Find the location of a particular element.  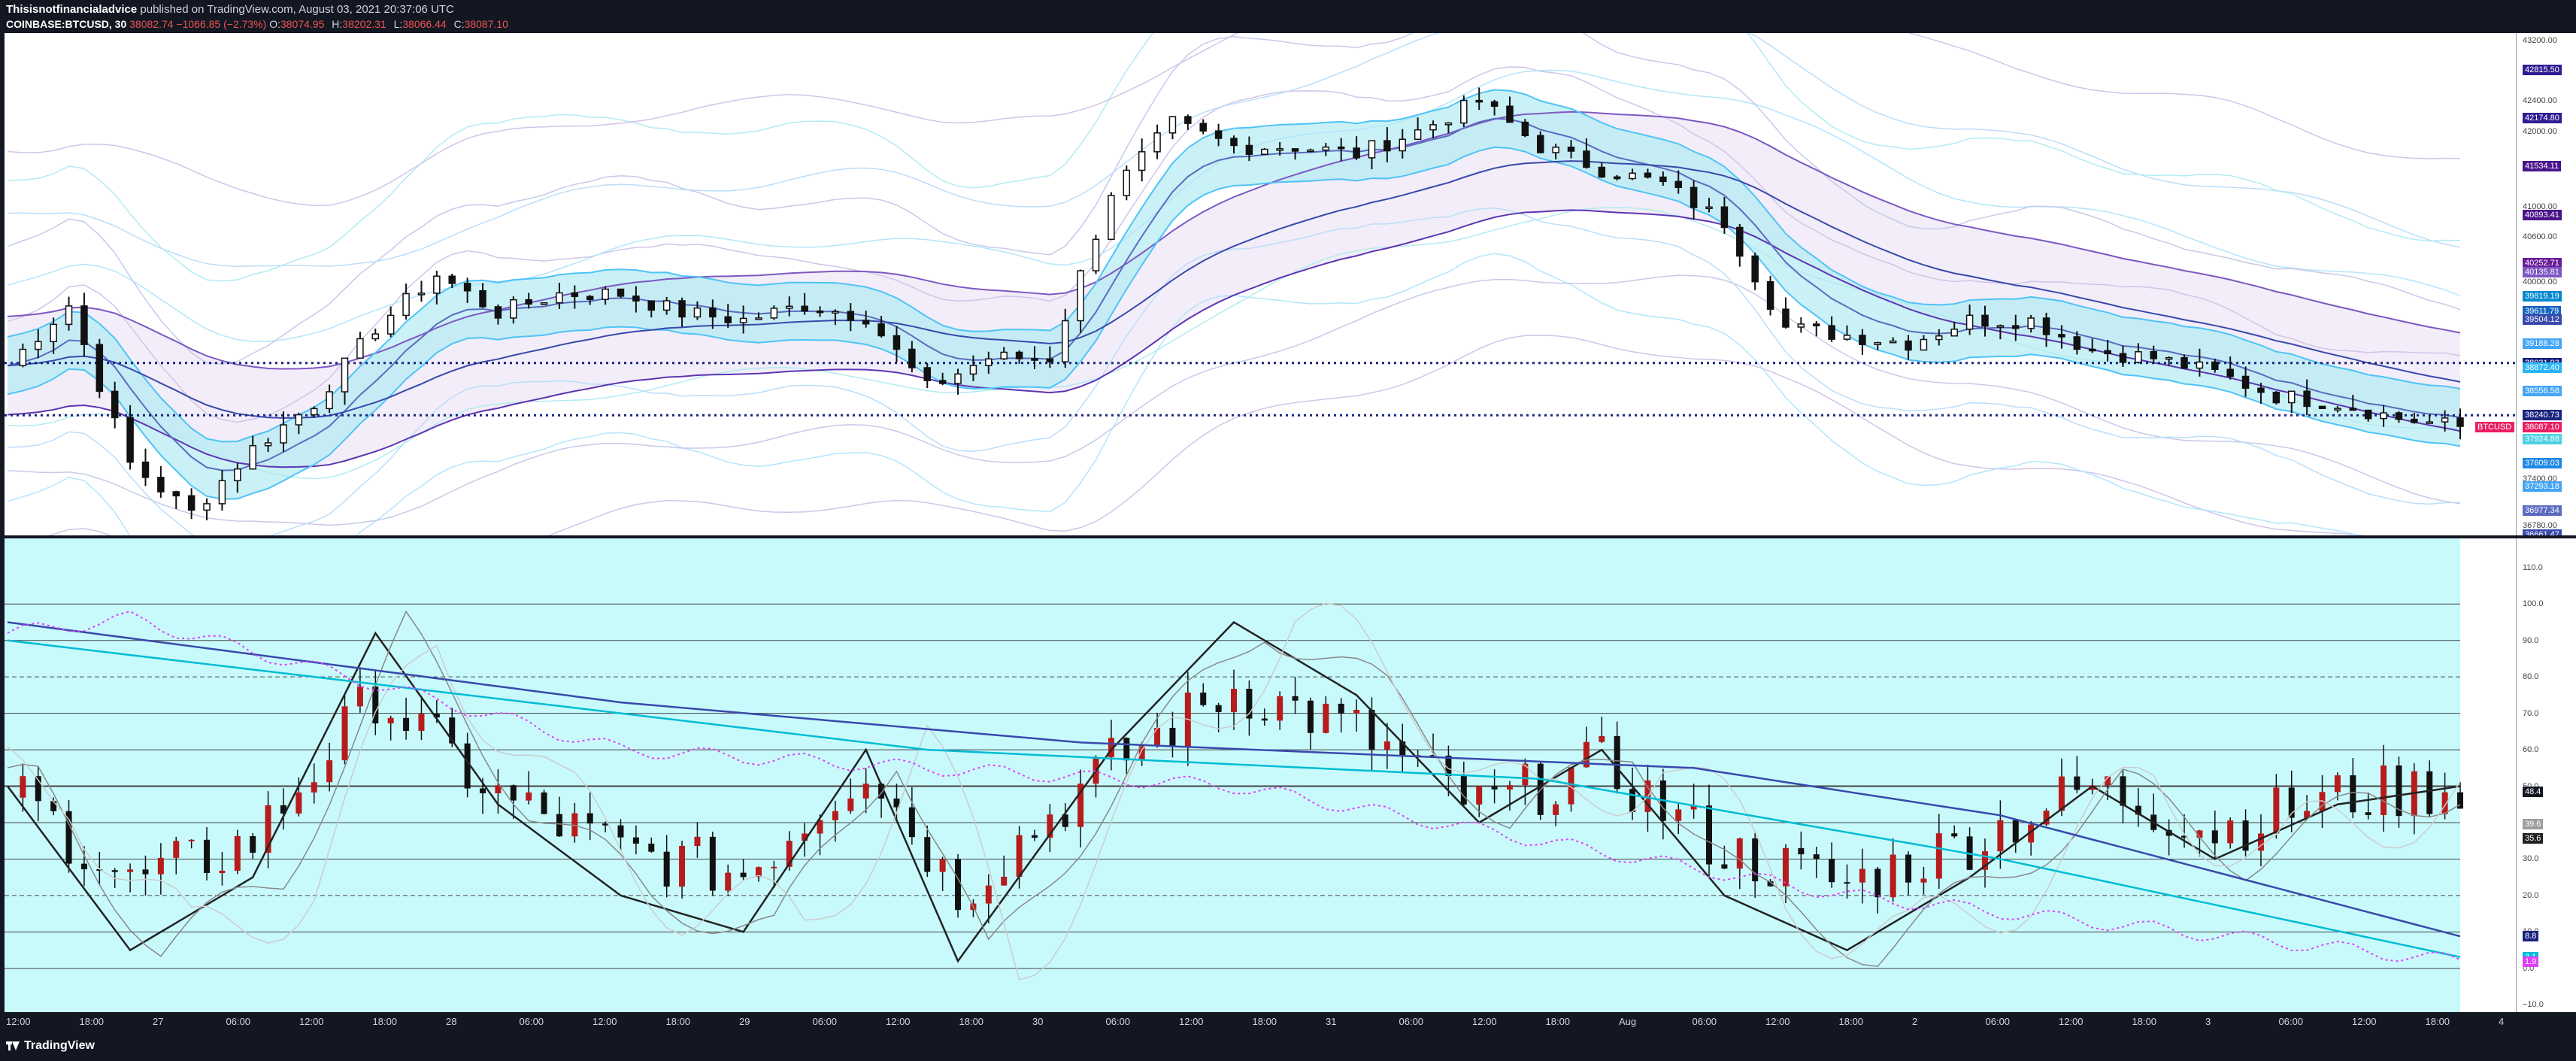

pane-divider is located at coordinates (1288, 536).